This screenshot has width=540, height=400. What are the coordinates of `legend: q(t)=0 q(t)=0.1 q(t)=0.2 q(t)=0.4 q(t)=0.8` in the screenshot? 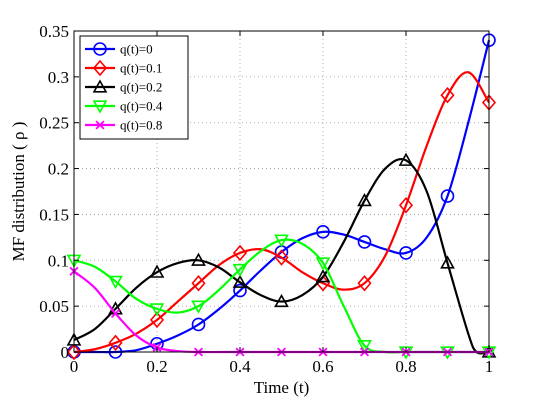 It's located at (134, 87).